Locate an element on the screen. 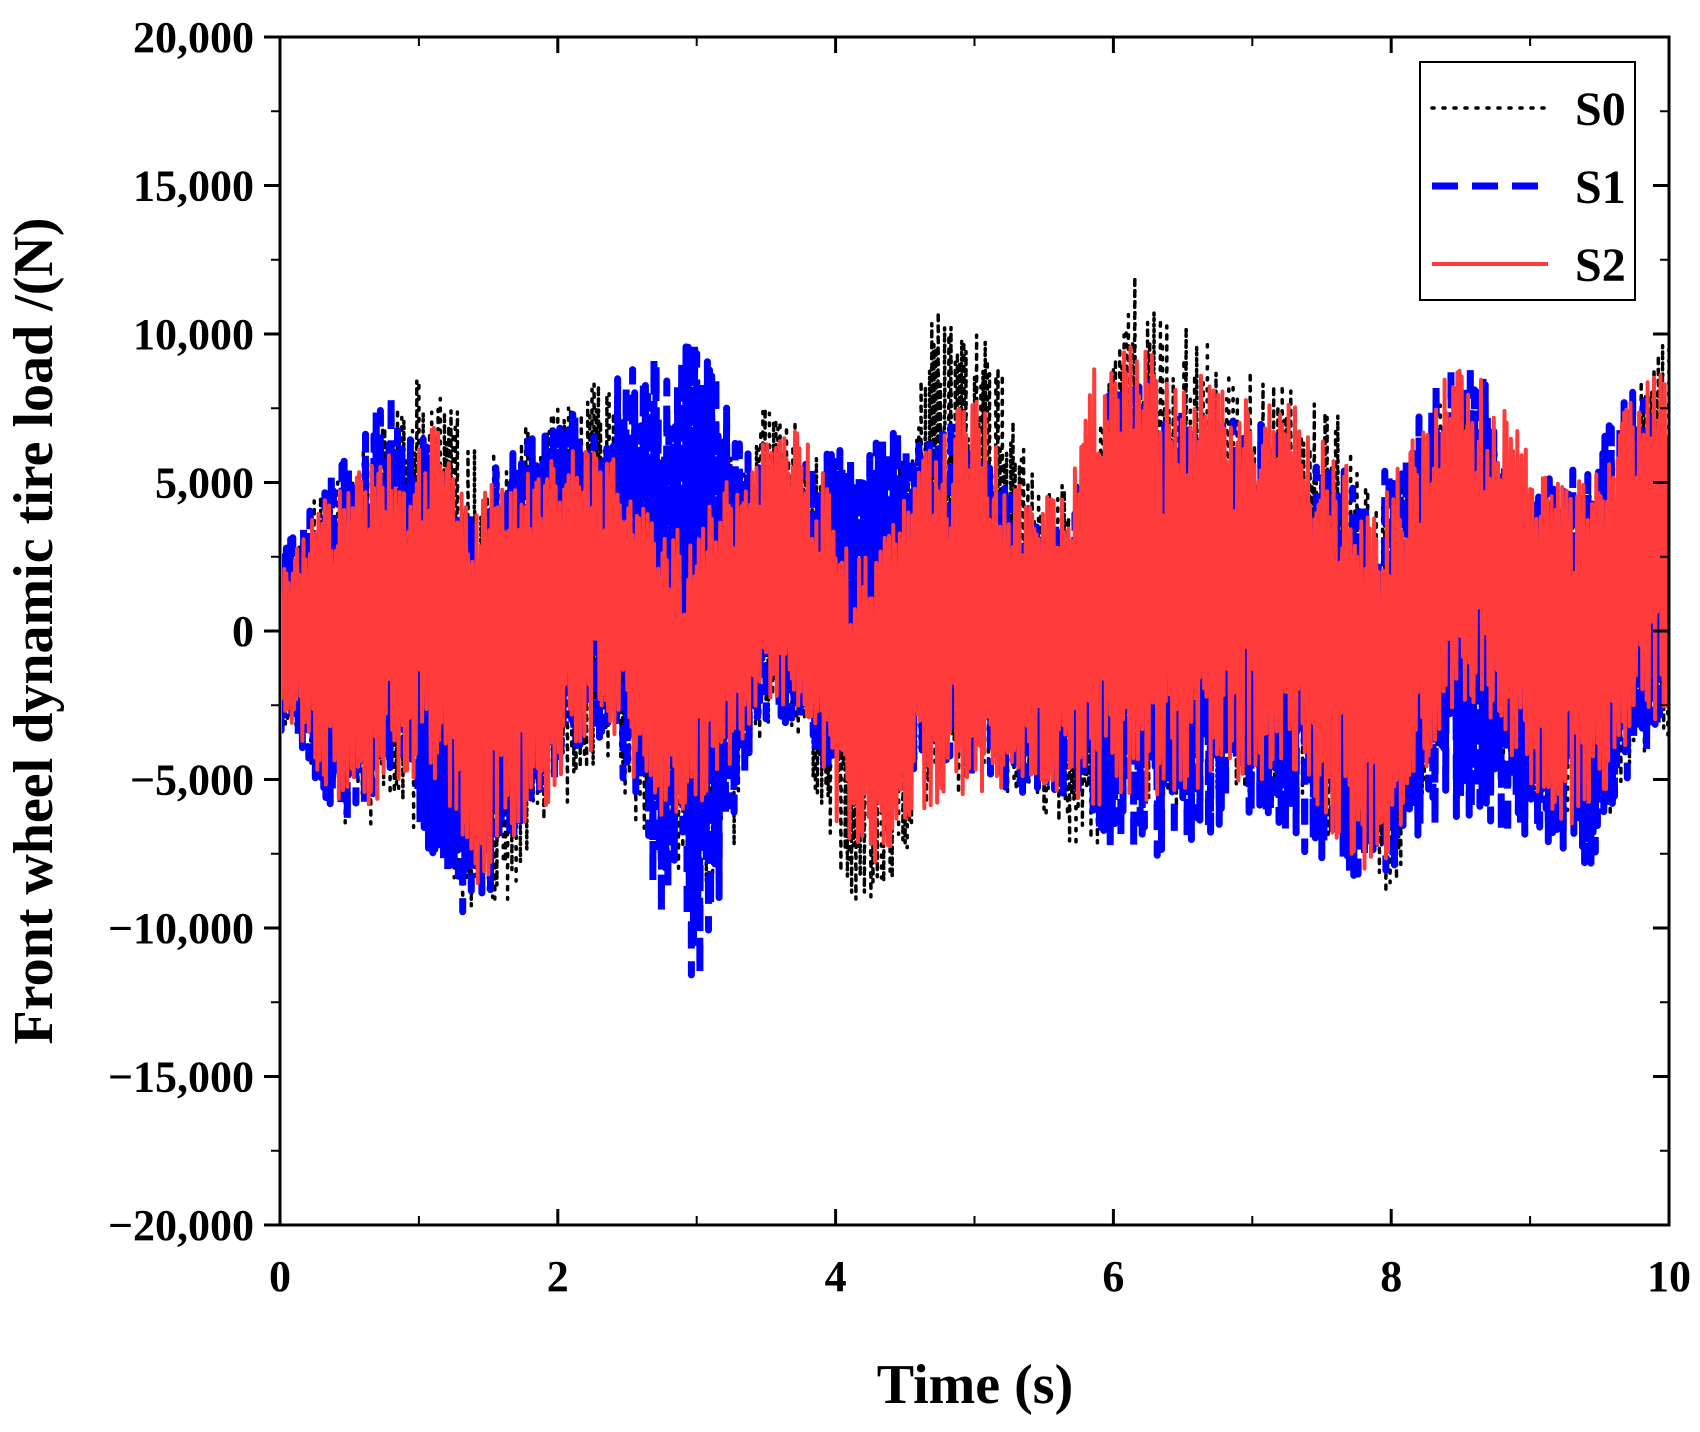 The height and width of the screenshot is (1432, 1700). y-tick-label: −20,000 is located at coordinates (181, 1225).